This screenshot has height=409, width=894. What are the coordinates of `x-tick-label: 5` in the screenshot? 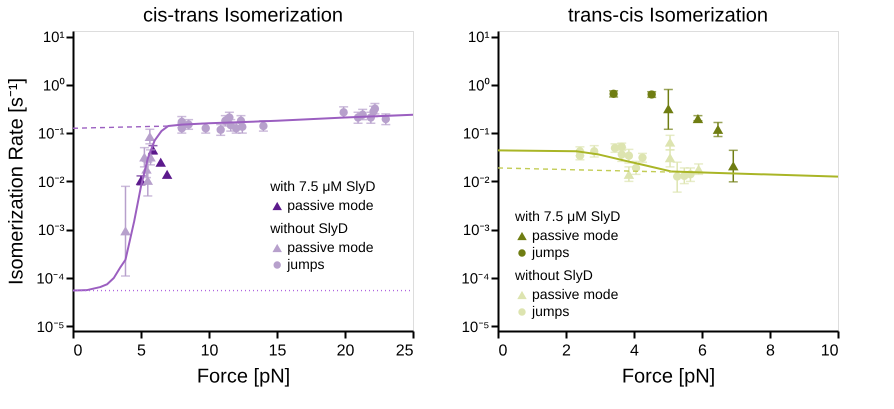 It's located at (141, 351).